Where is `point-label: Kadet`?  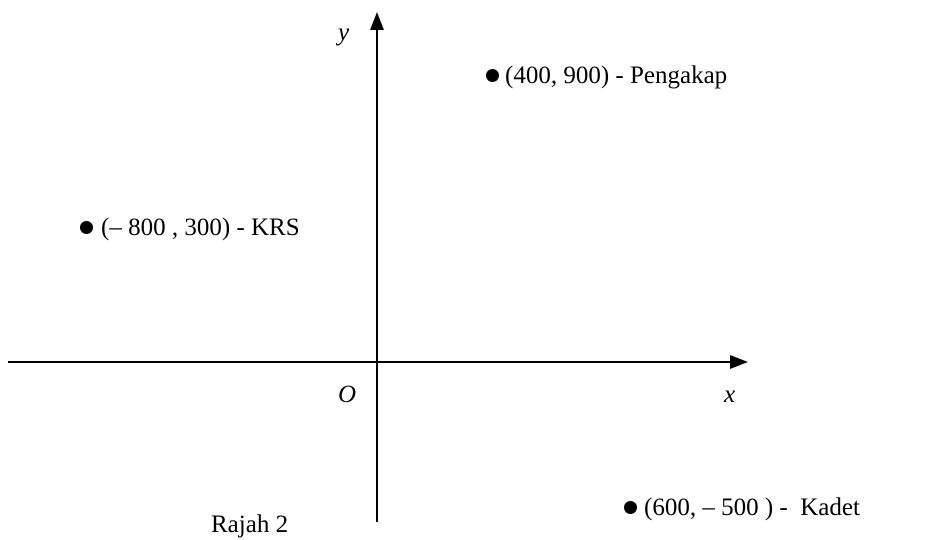 point-label: Kadet is located at coordinates (830, 507).